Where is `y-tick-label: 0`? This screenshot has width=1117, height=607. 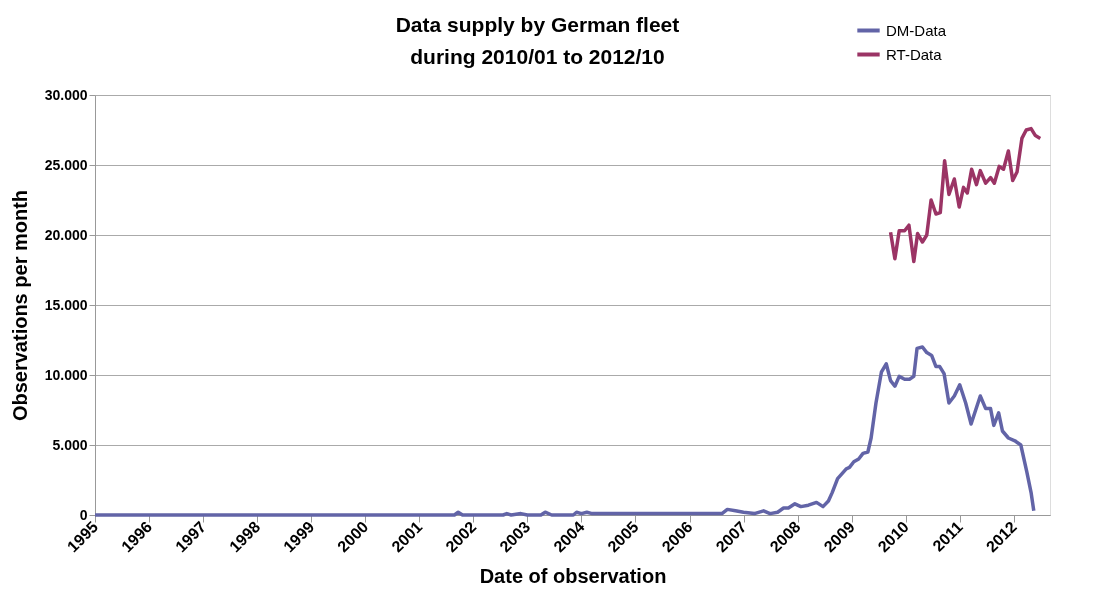
y-tick-label: 0 is located at coordinates (83, 514).